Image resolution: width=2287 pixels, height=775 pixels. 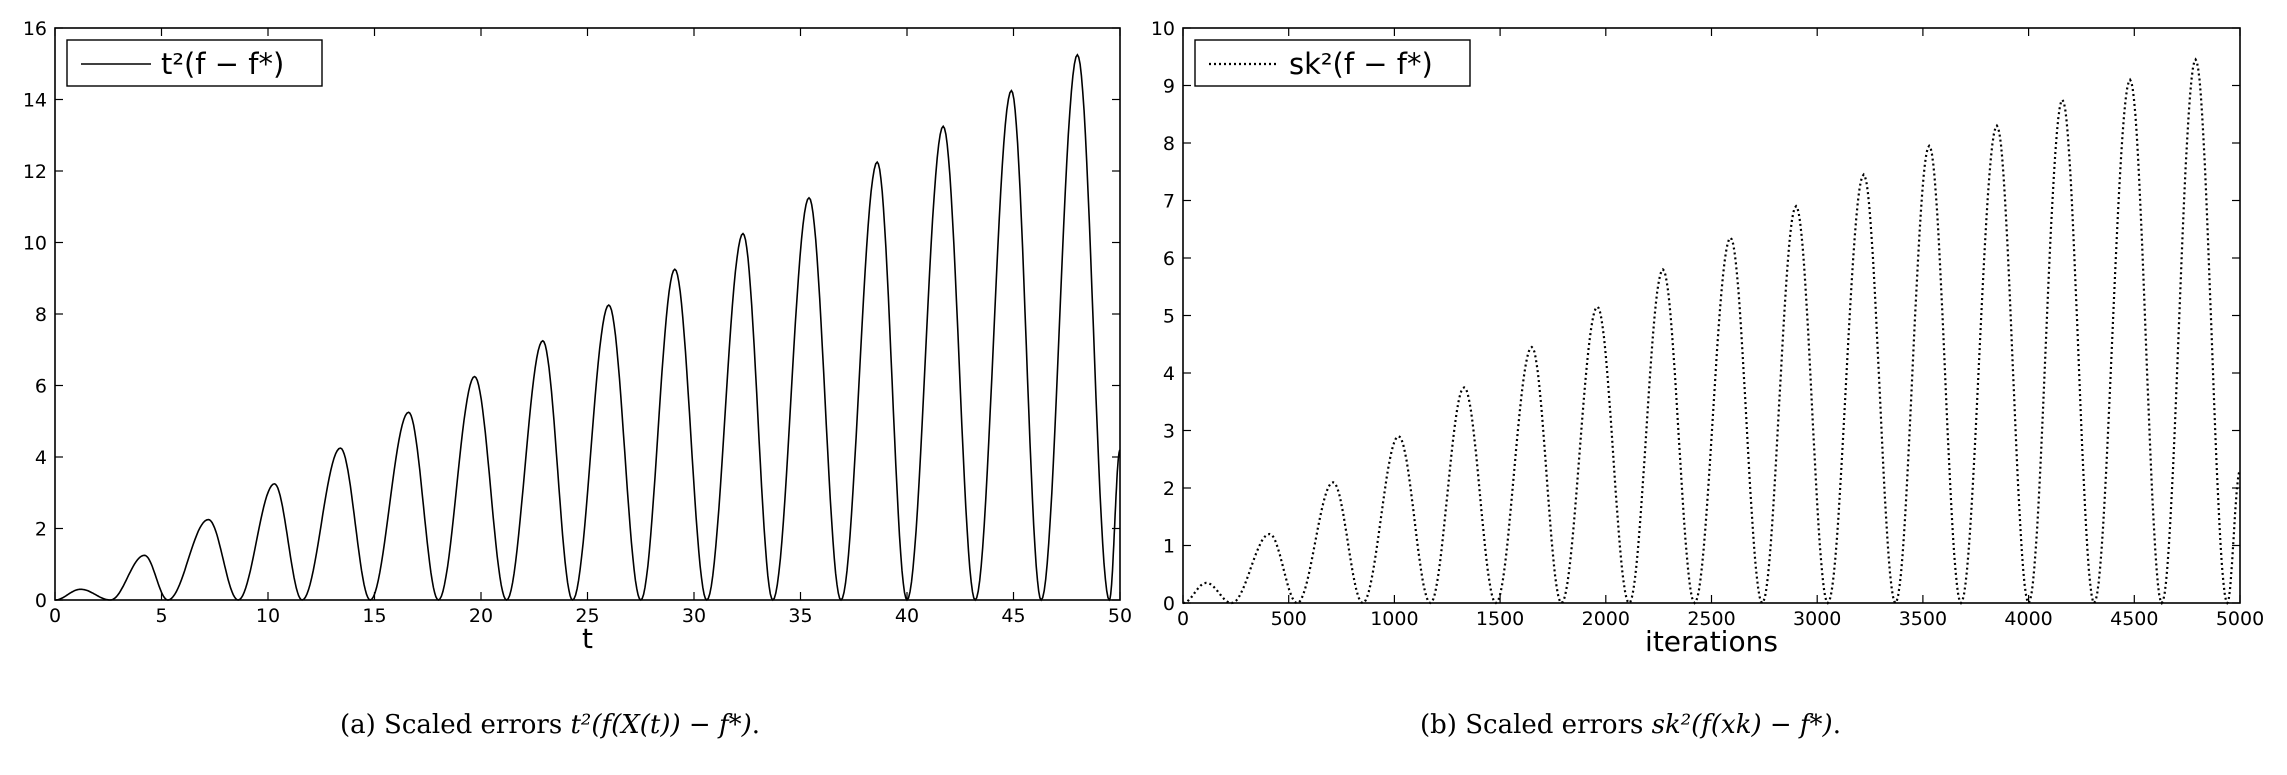 What do you see at coordinates (2028, 619) in the screenshot?
I see `x-tick-label: 4000` at bounding box center [2028, 619].